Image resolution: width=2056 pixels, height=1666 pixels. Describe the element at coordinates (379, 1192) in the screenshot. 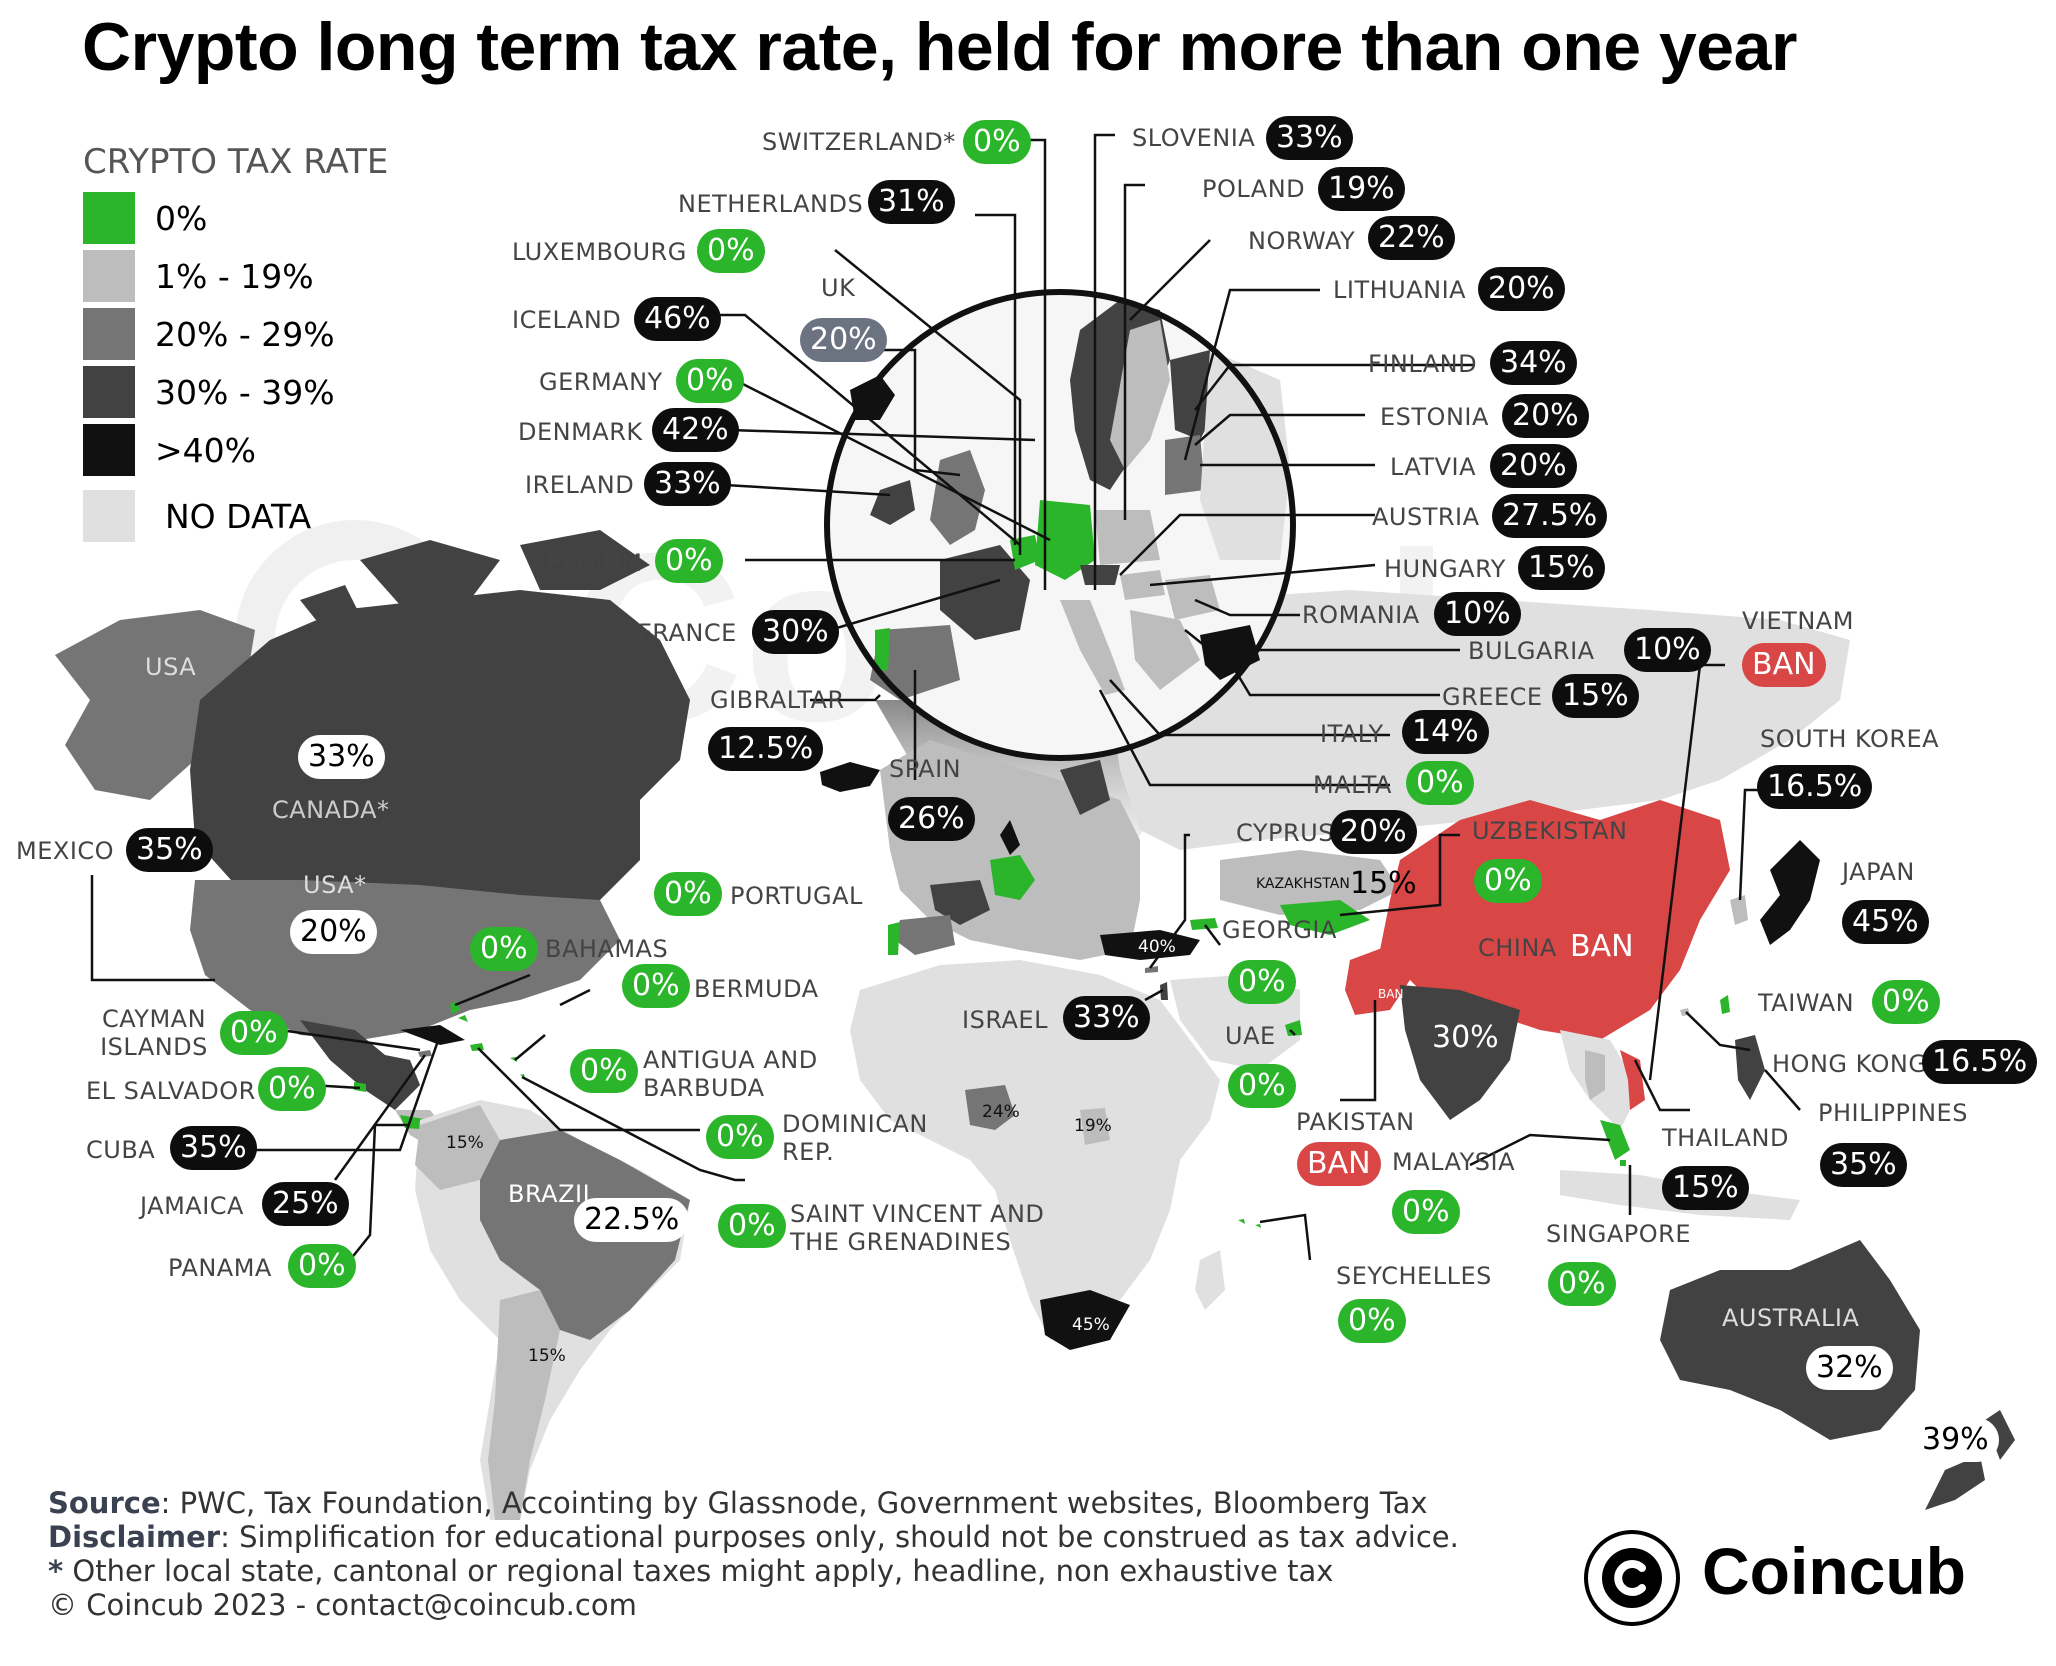

I see `leader-panama` at that location.